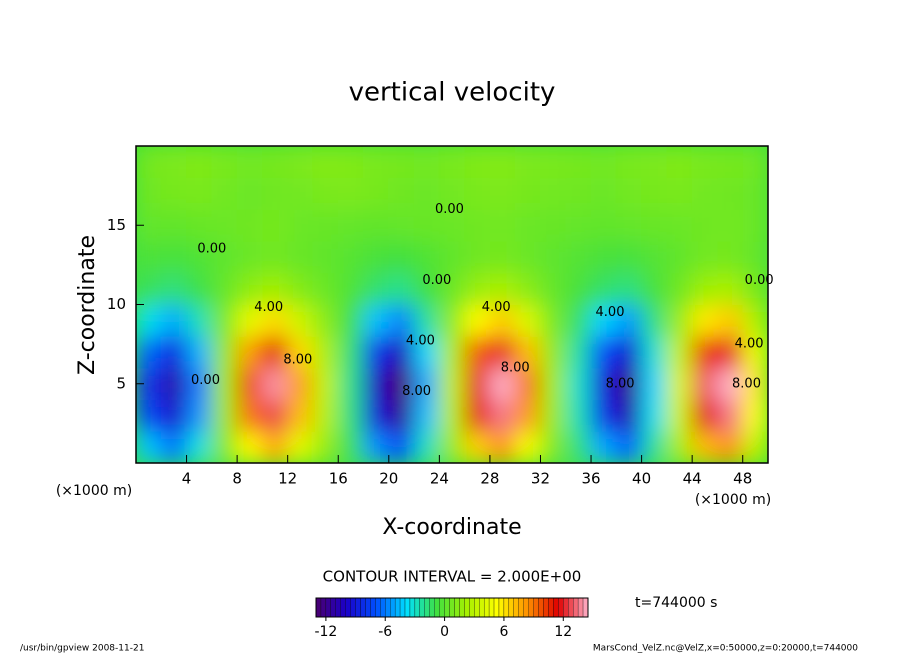  Describe the element at coordinates (452, 607) in the screenshot. I see `colorbar-frame` at that location.